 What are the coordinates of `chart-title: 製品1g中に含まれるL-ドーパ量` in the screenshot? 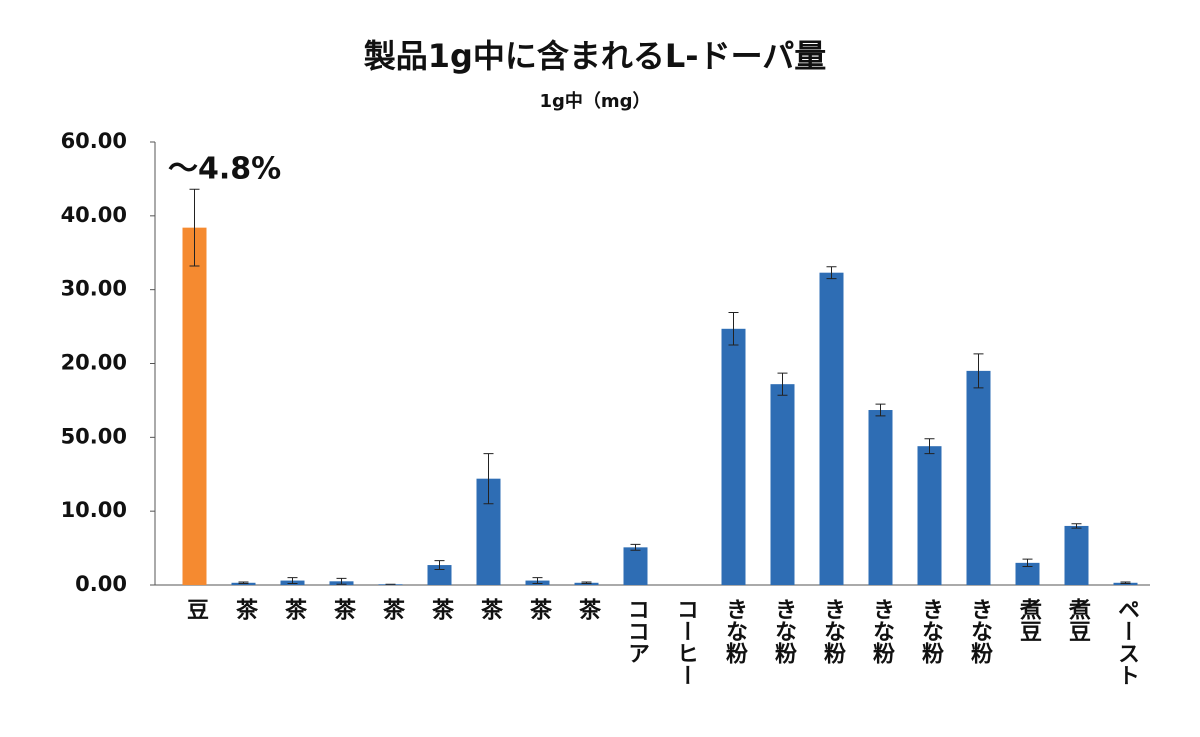 It's located at (595, 56).